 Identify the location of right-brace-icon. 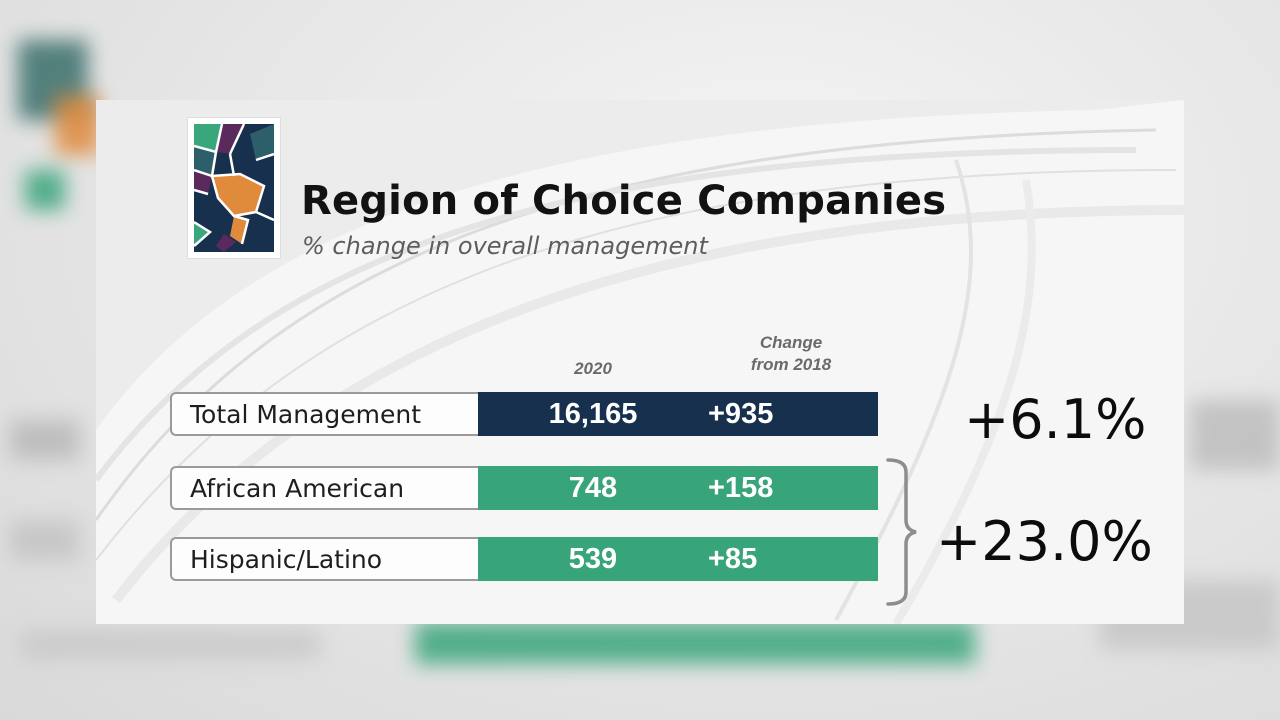
(901, 532).